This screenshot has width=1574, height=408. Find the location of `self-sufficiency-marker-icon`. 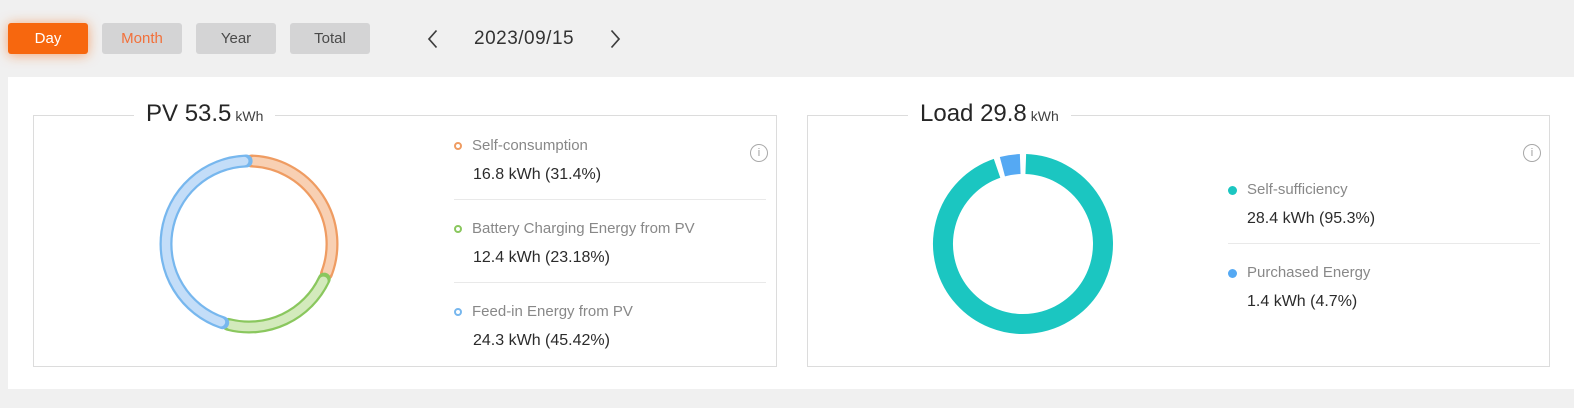

self-sufficiency-marker-icon is located at coordinates (1232, 190).